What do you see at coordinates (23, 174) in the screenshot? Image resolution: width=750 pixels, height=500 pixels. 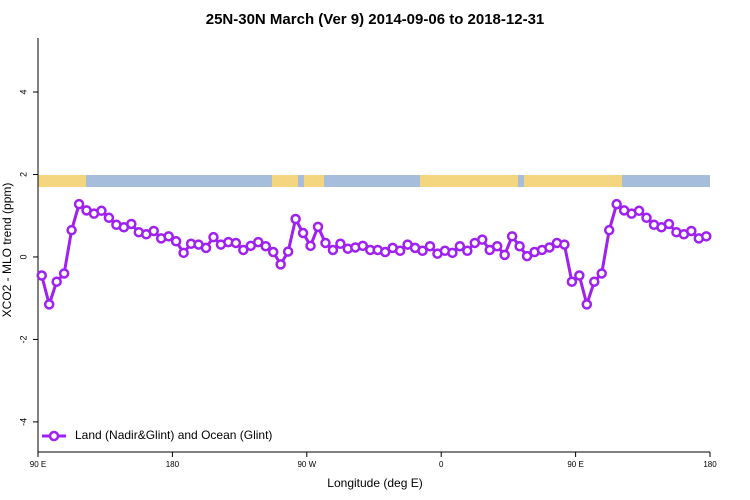 I see `y-tick-label: 2` at bounding box center [23, 174].